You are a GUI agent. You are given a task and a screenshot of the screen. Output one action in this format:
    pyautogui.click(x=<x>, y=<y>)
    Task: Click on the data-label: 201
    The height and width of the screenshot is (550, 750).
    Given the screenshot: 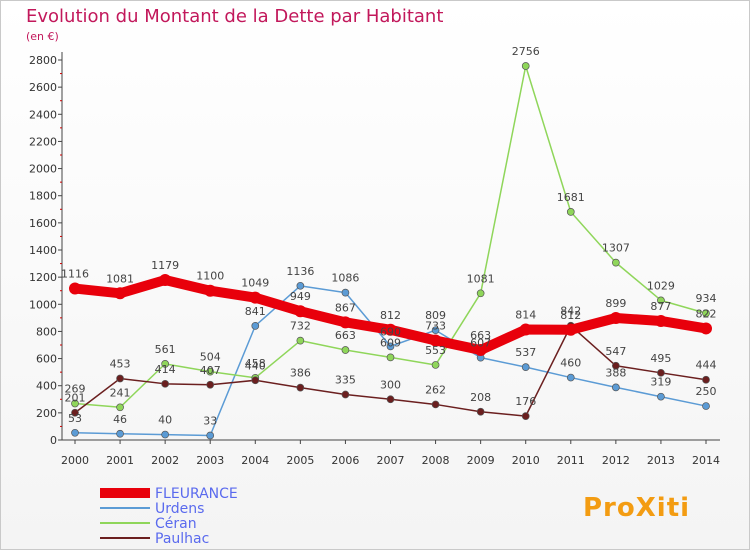 What is the action you would take?
    pyautogui.click(x=75, y=398)
    